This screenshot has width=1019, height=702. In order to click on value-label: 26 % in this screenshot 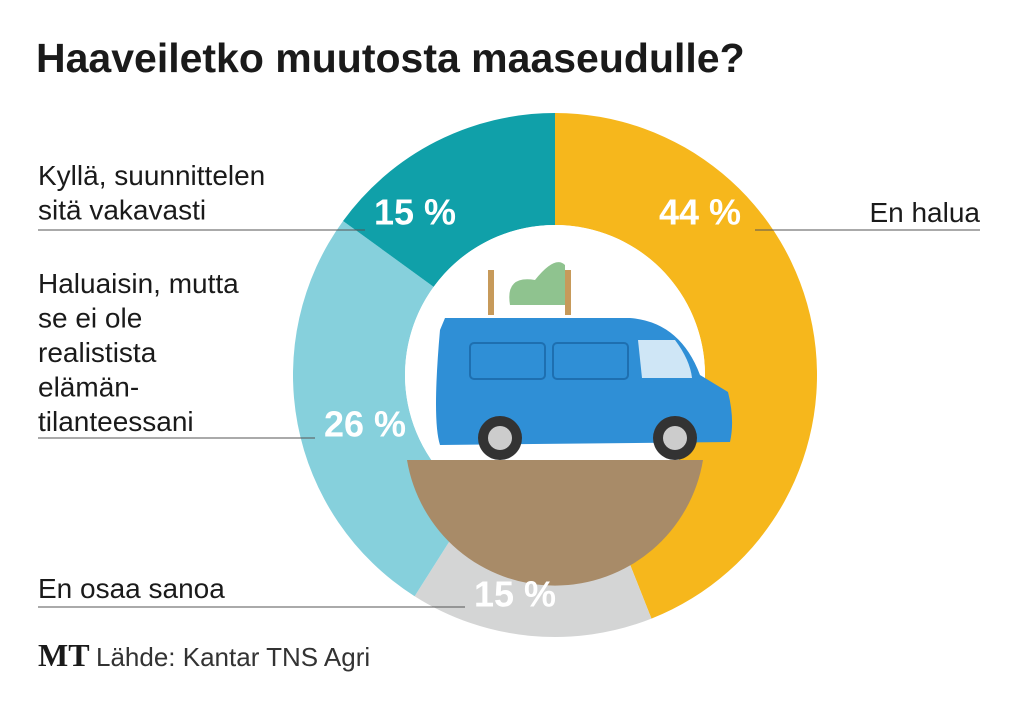, I will do `click(365, 424)`.